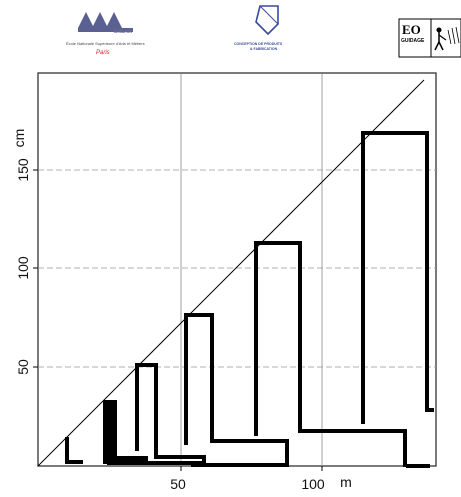 The image size is (461, 497). I want to click on ensam-city: Paris, so click(103, 53).